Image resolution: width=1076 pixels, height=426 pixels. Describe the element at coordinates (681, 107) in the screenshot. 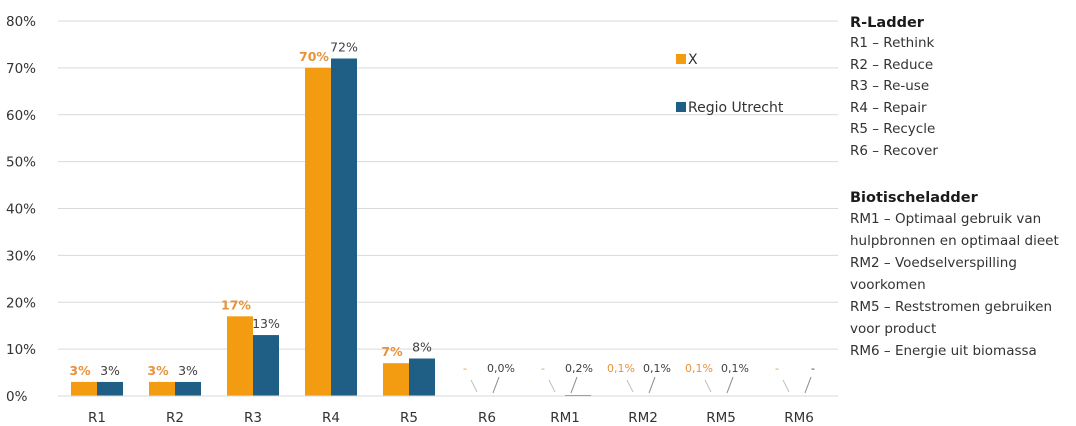

I see `legend-swatch-regio-utrecht` at that location.